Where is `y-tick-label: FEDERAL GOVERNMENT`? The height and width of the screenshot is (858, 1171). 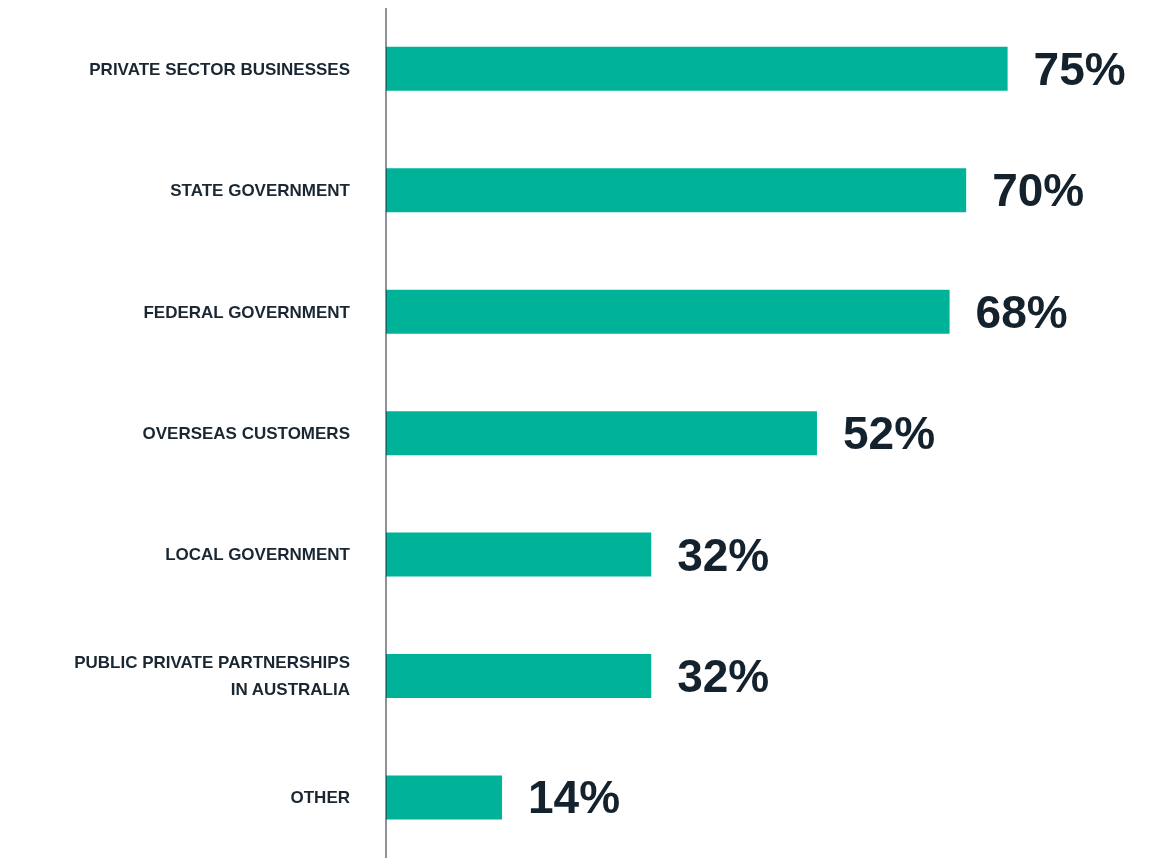 y-tick-label: FEDERAL GOVERNMENT is located at coordinates (247, 312).